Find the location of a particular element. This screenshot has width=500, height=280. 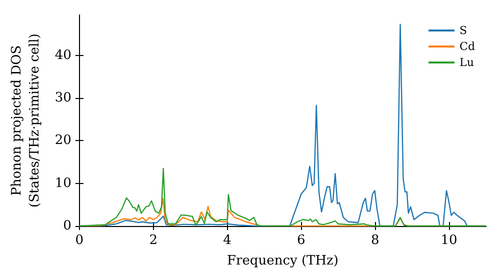

legend-label: S is located at coordinates (464, 30).